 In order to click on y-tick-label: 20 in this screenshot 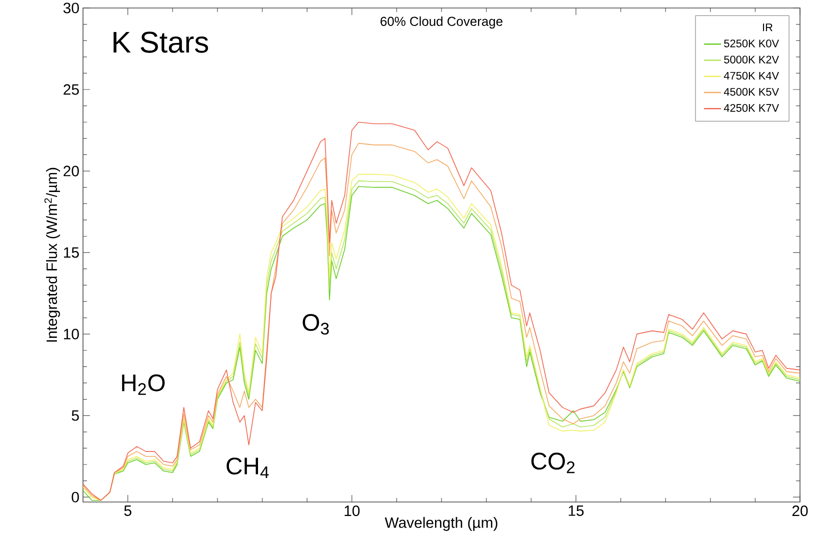, I will do `click(71, 171)`.